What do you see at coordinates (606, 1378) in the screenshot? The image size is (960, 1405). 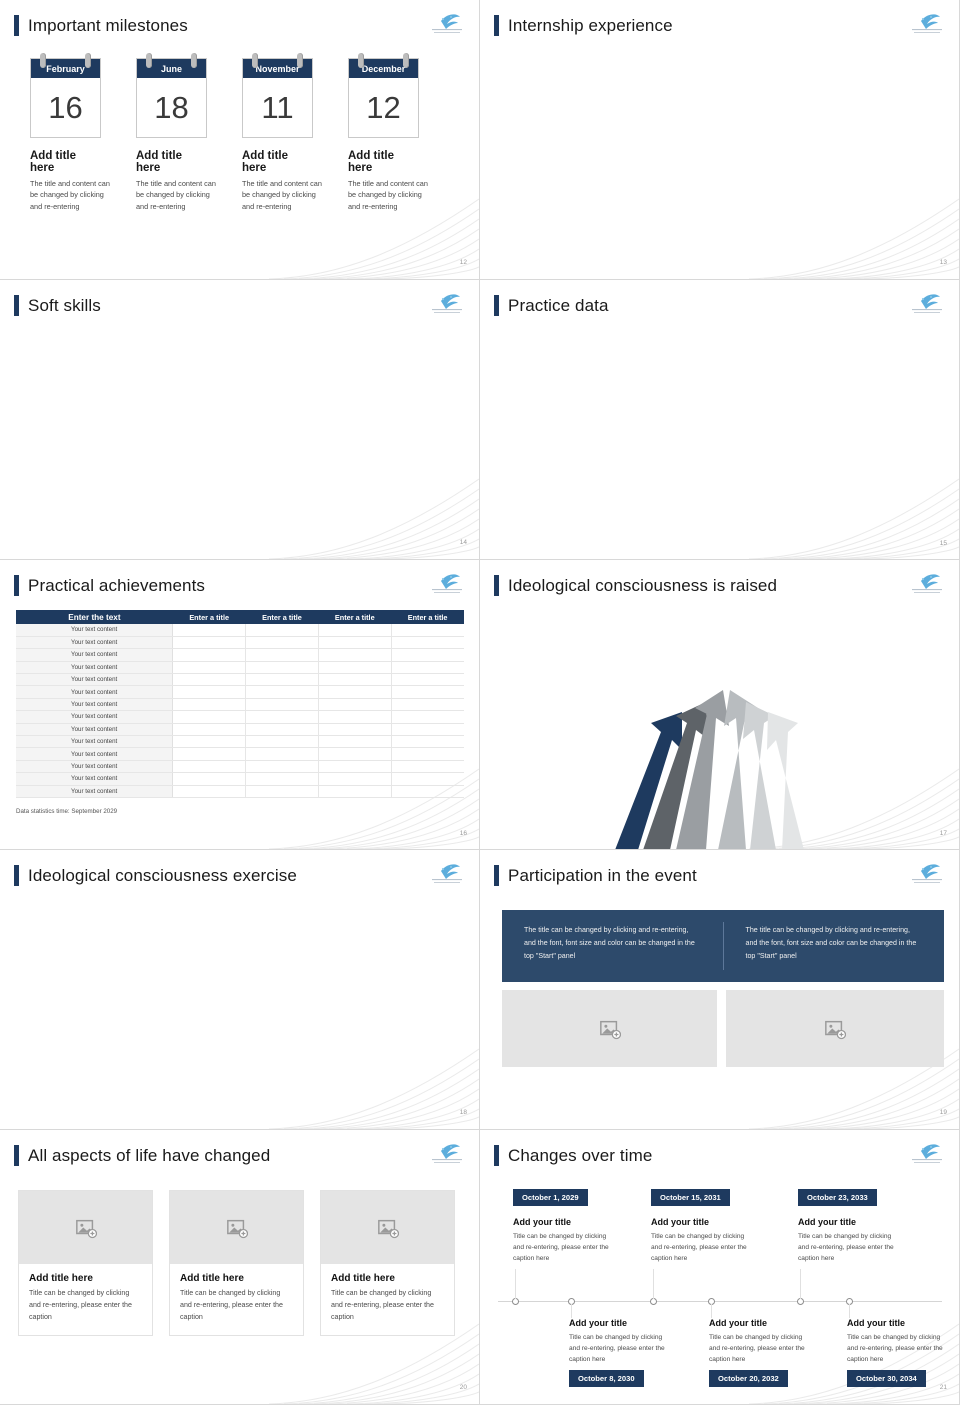 I see `timeline-date-badge: October 8, 2030` at bounding box center [606, 1378].